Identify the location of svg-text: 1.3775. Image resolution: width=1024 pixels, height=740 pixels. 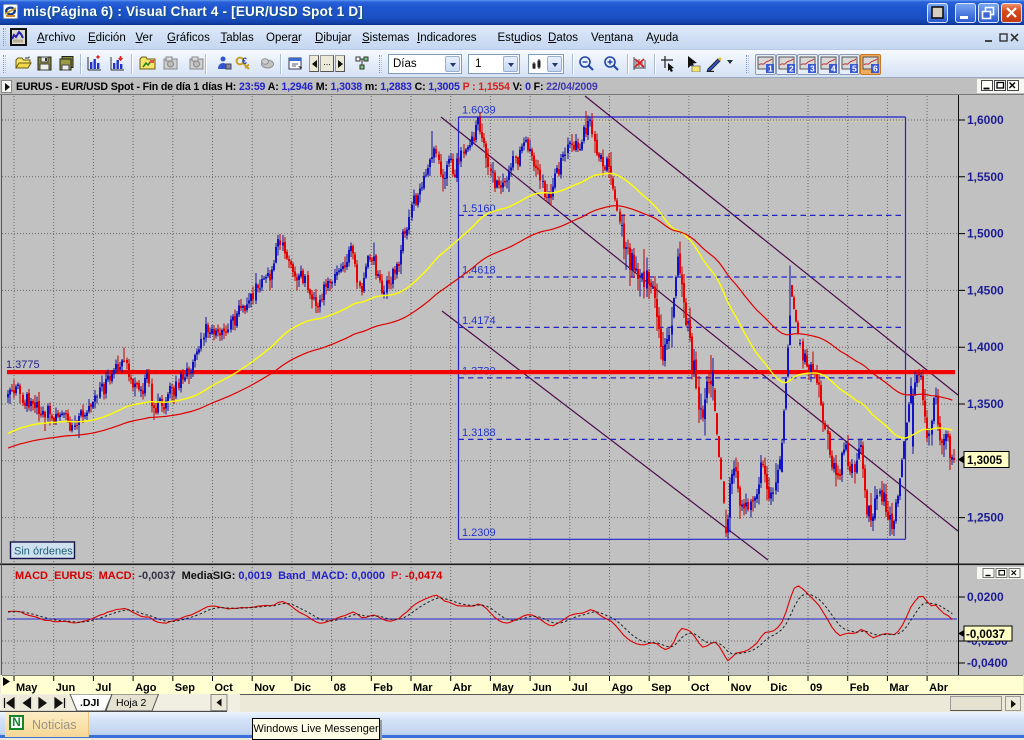
(23, 365).